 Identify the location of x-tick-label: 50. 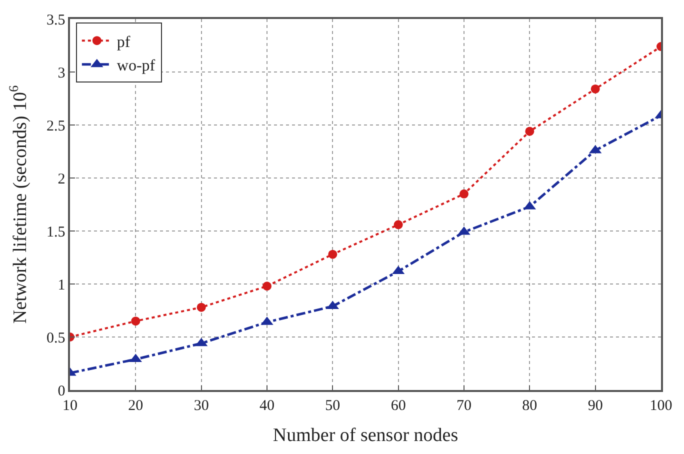
(332, 406).